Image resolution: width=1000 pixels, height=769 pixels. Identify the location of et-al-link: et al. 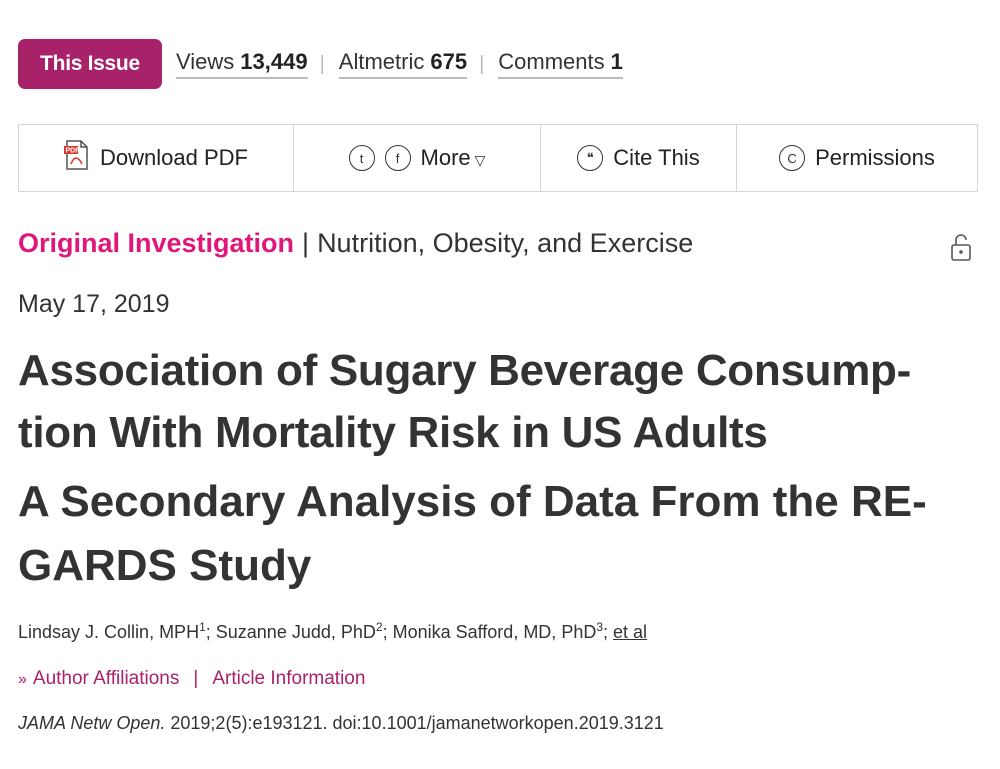
(630, 632).